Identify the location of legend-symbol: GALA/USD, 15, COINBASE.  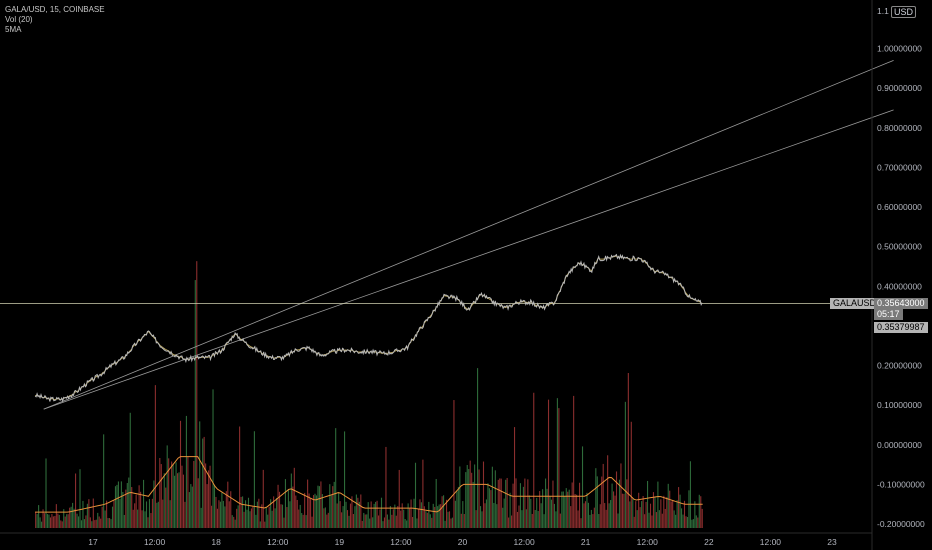
(55, 9).